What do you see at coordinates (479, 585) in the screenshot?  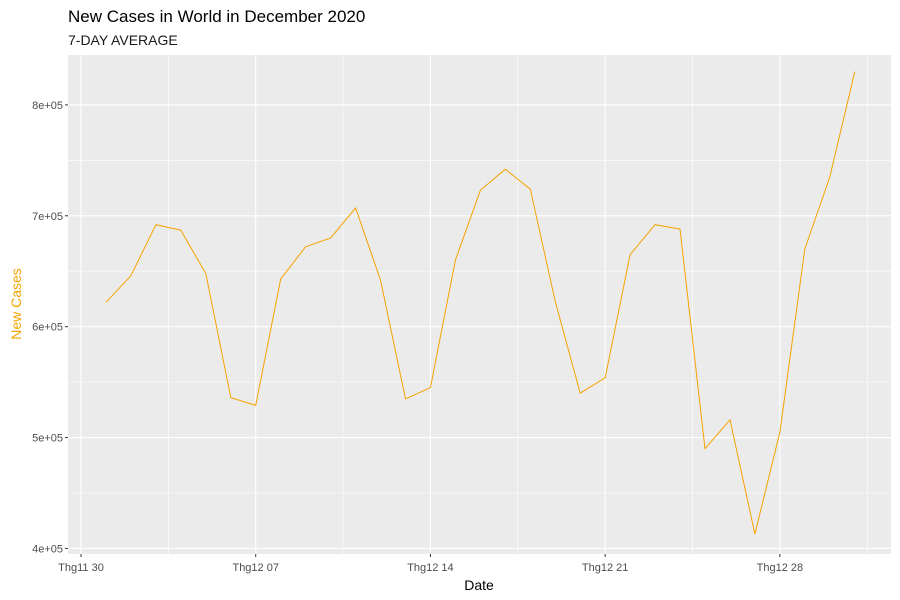 I see `x-axis-title: Date` at bounding box center [479, 585].